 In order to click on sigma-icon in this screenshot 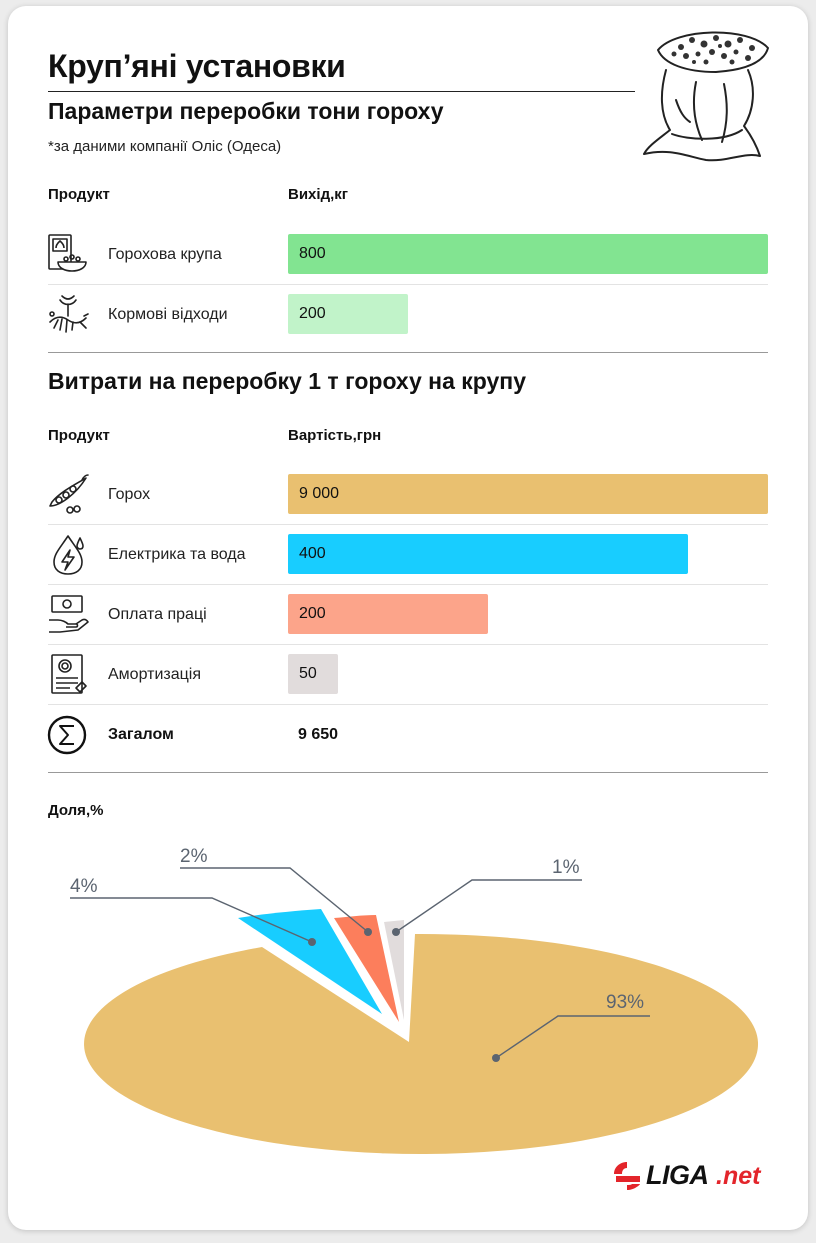, I will do `click(67, 735)`.